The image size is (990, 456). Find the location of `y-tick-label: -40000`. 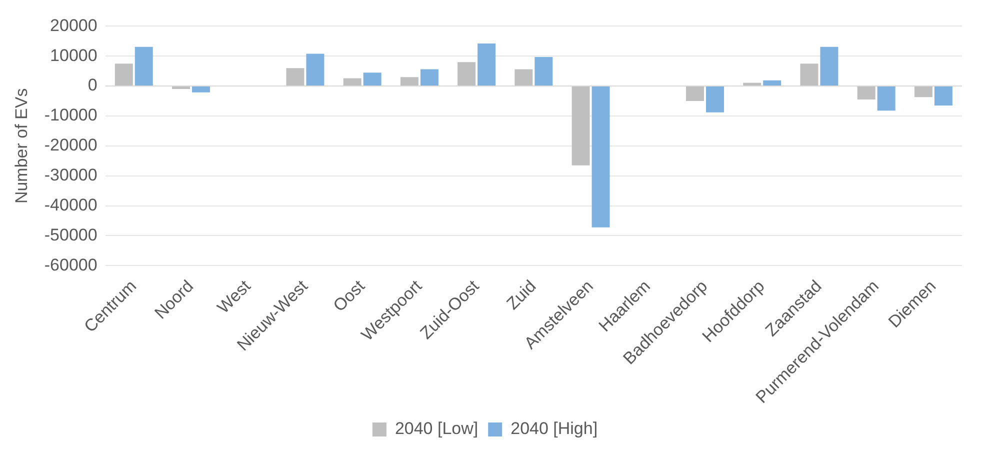

y-tick-label: -40000 is located at coordinates (71, 204).